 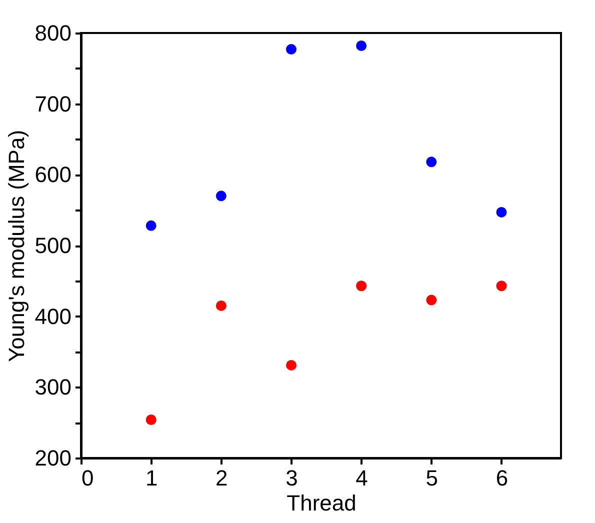 What do you see at coordinates (53, 458) in the screenshot?
I see `y-tick-label: 200` at bounding box center [53, 458].